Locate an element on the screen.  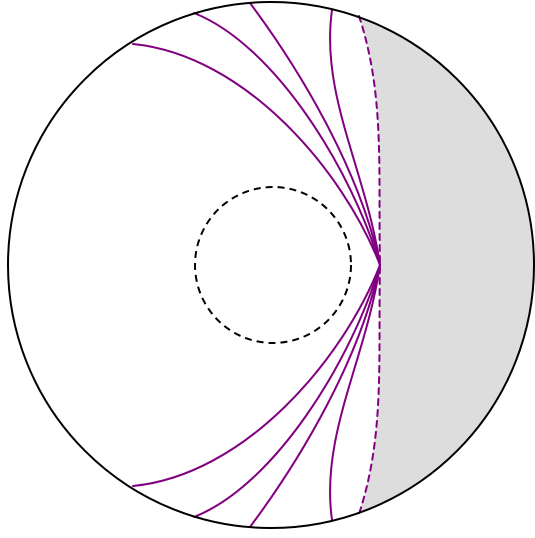
inner-circle is located at coordinates (273, 265).